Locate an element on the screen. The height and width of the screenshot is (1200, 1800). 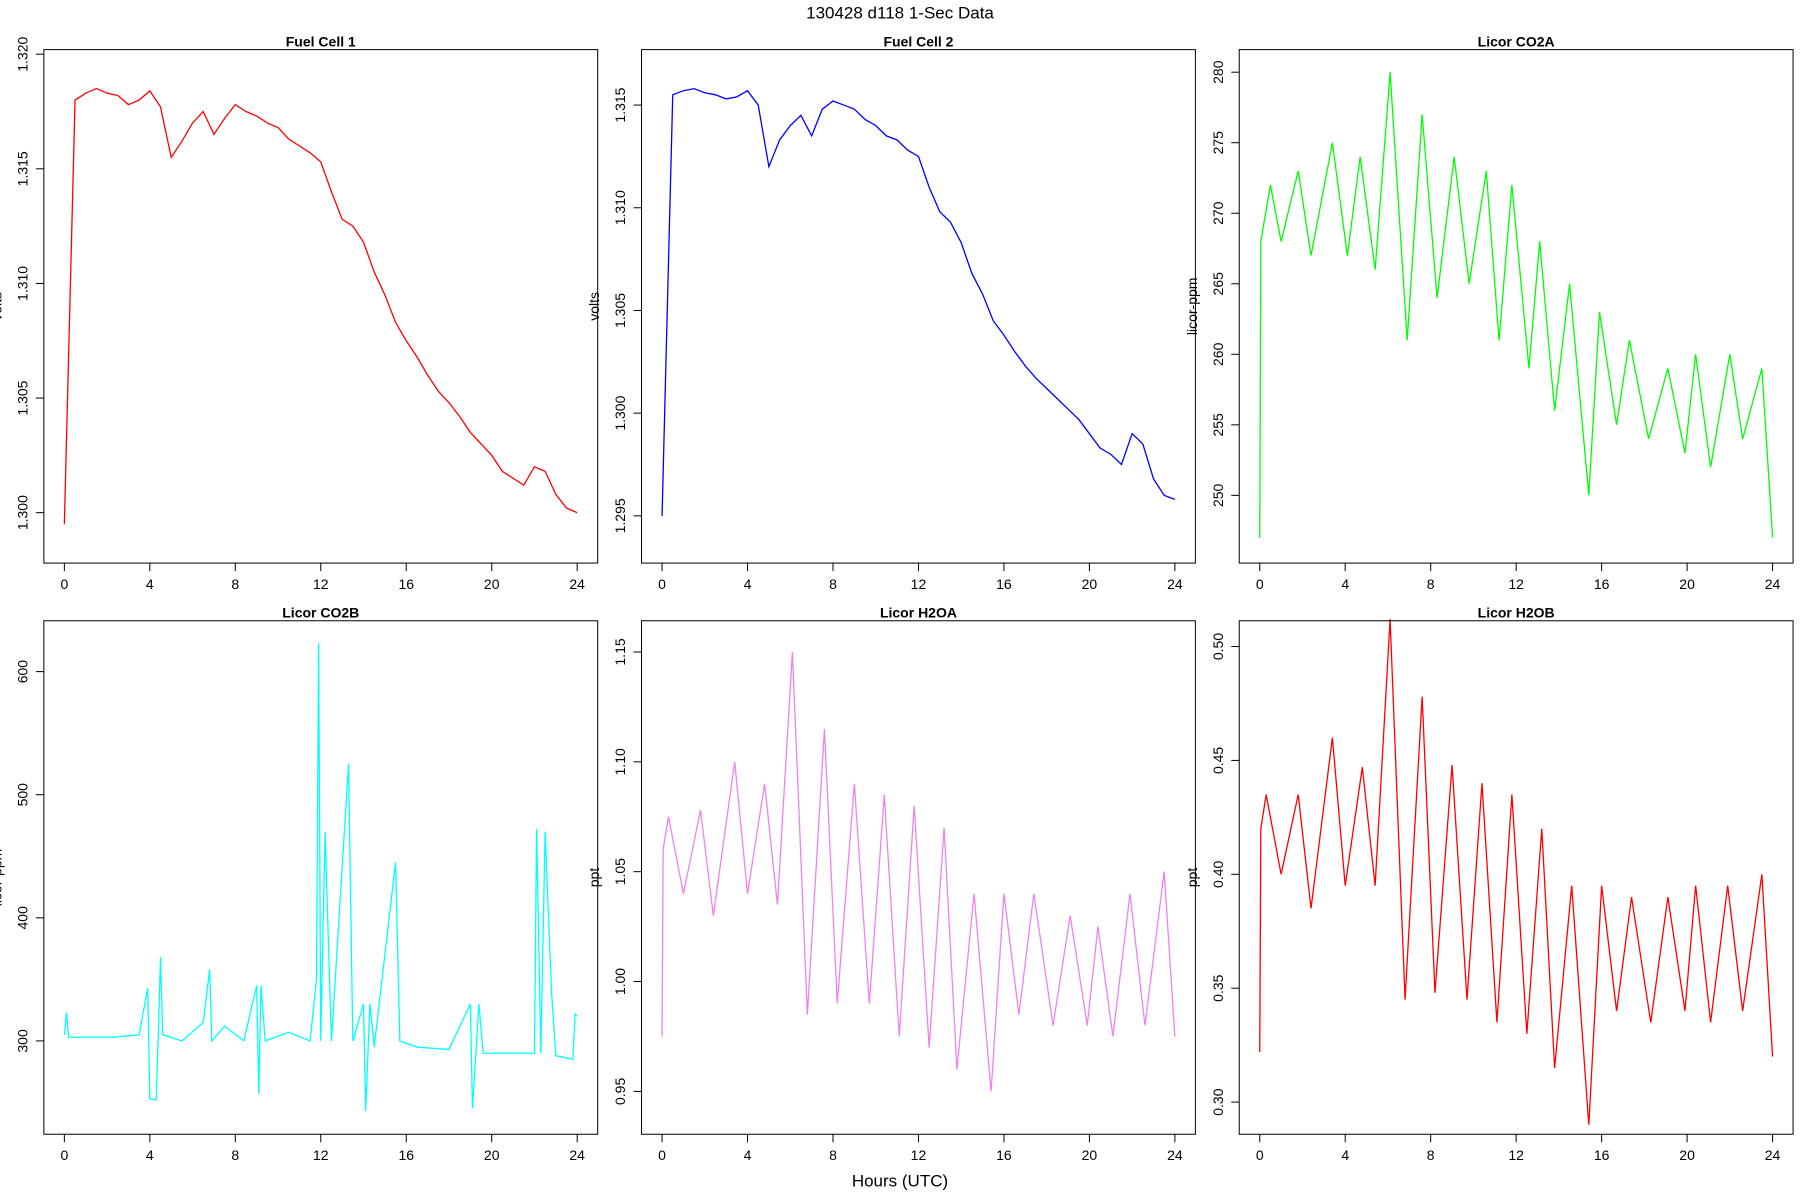
y-tick-label: 0.95 is located at coordinates (620, 1091).